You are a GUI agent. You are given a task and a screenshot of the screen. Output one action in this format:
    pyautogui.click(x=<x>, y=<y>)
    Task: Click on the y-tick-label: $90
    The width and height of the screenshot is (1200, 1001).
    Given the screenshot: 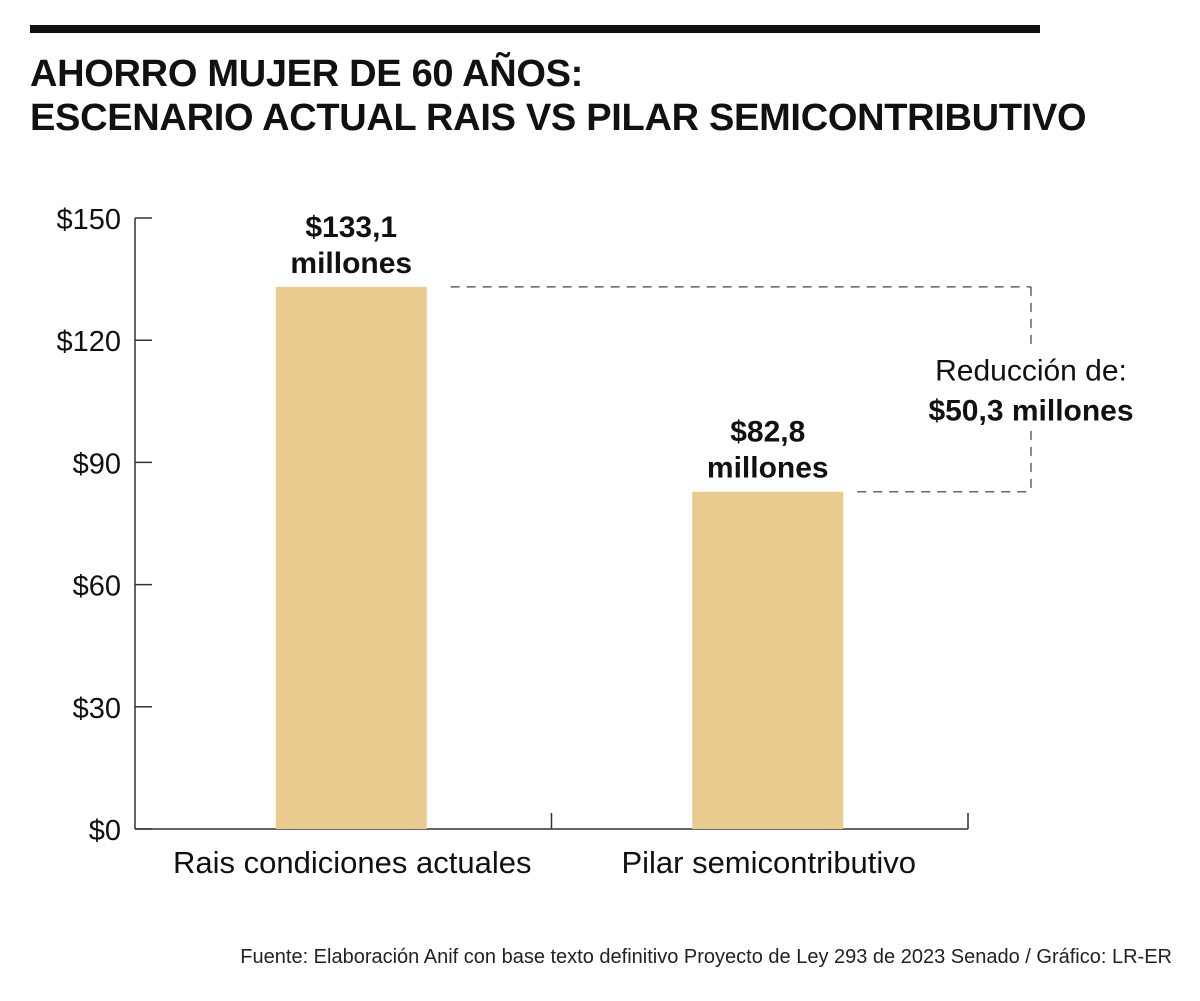 What is the action you would take?
    pyautogui.click(x=97, y=464)
    